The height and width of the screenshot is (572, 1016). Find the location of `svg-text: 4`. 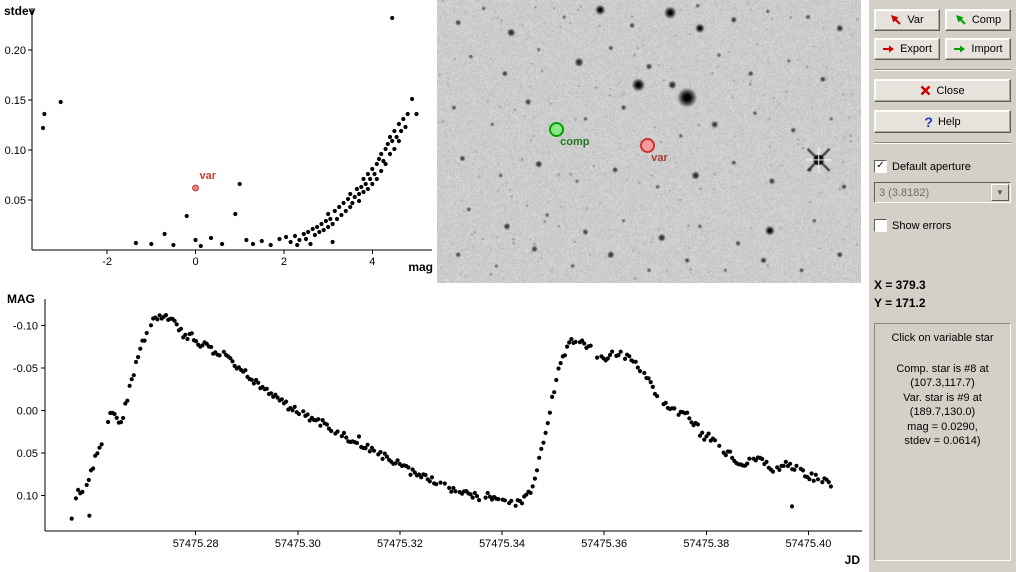

svg-text: 4 is located at coordinates (372, 262).